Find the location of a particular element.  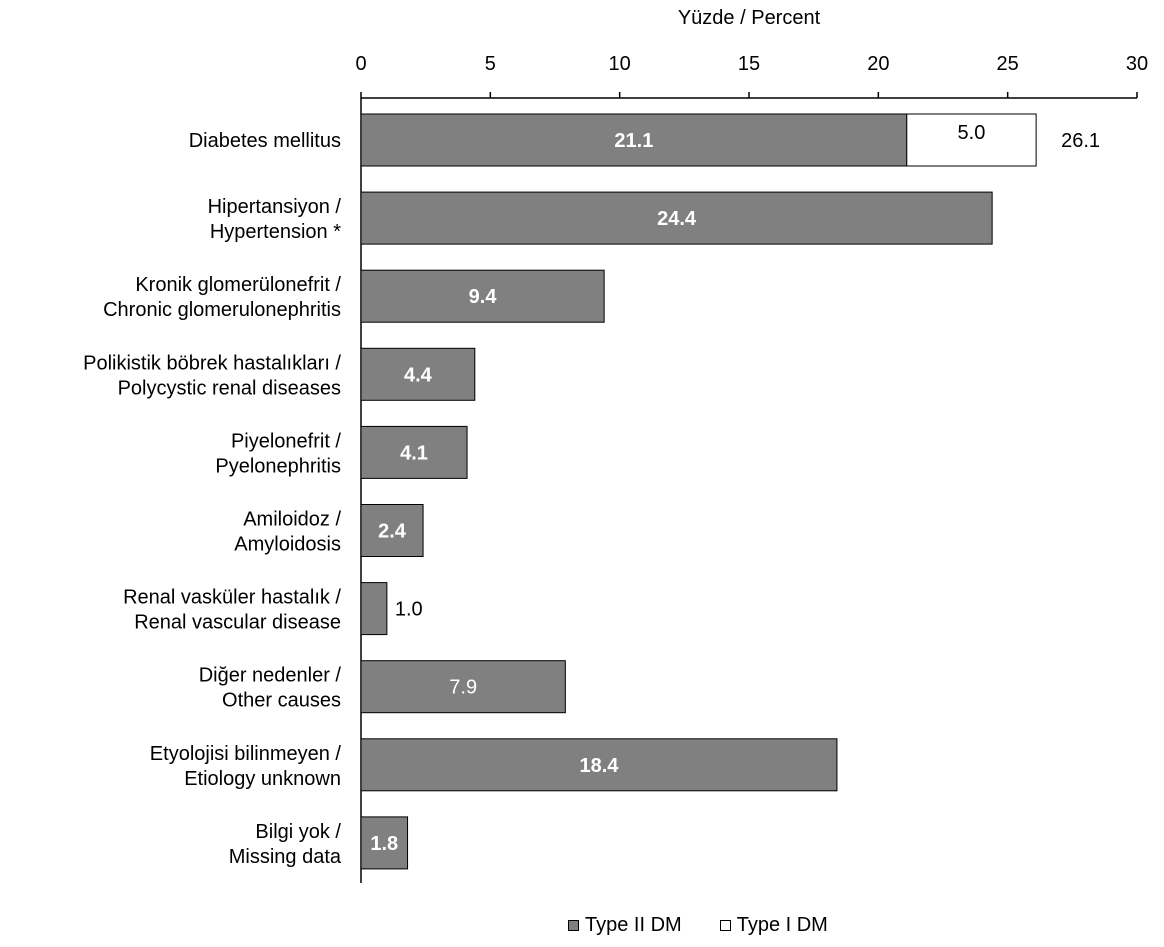

data-label-type-2-dm: 7.9 is located at coordinates (463, 688).